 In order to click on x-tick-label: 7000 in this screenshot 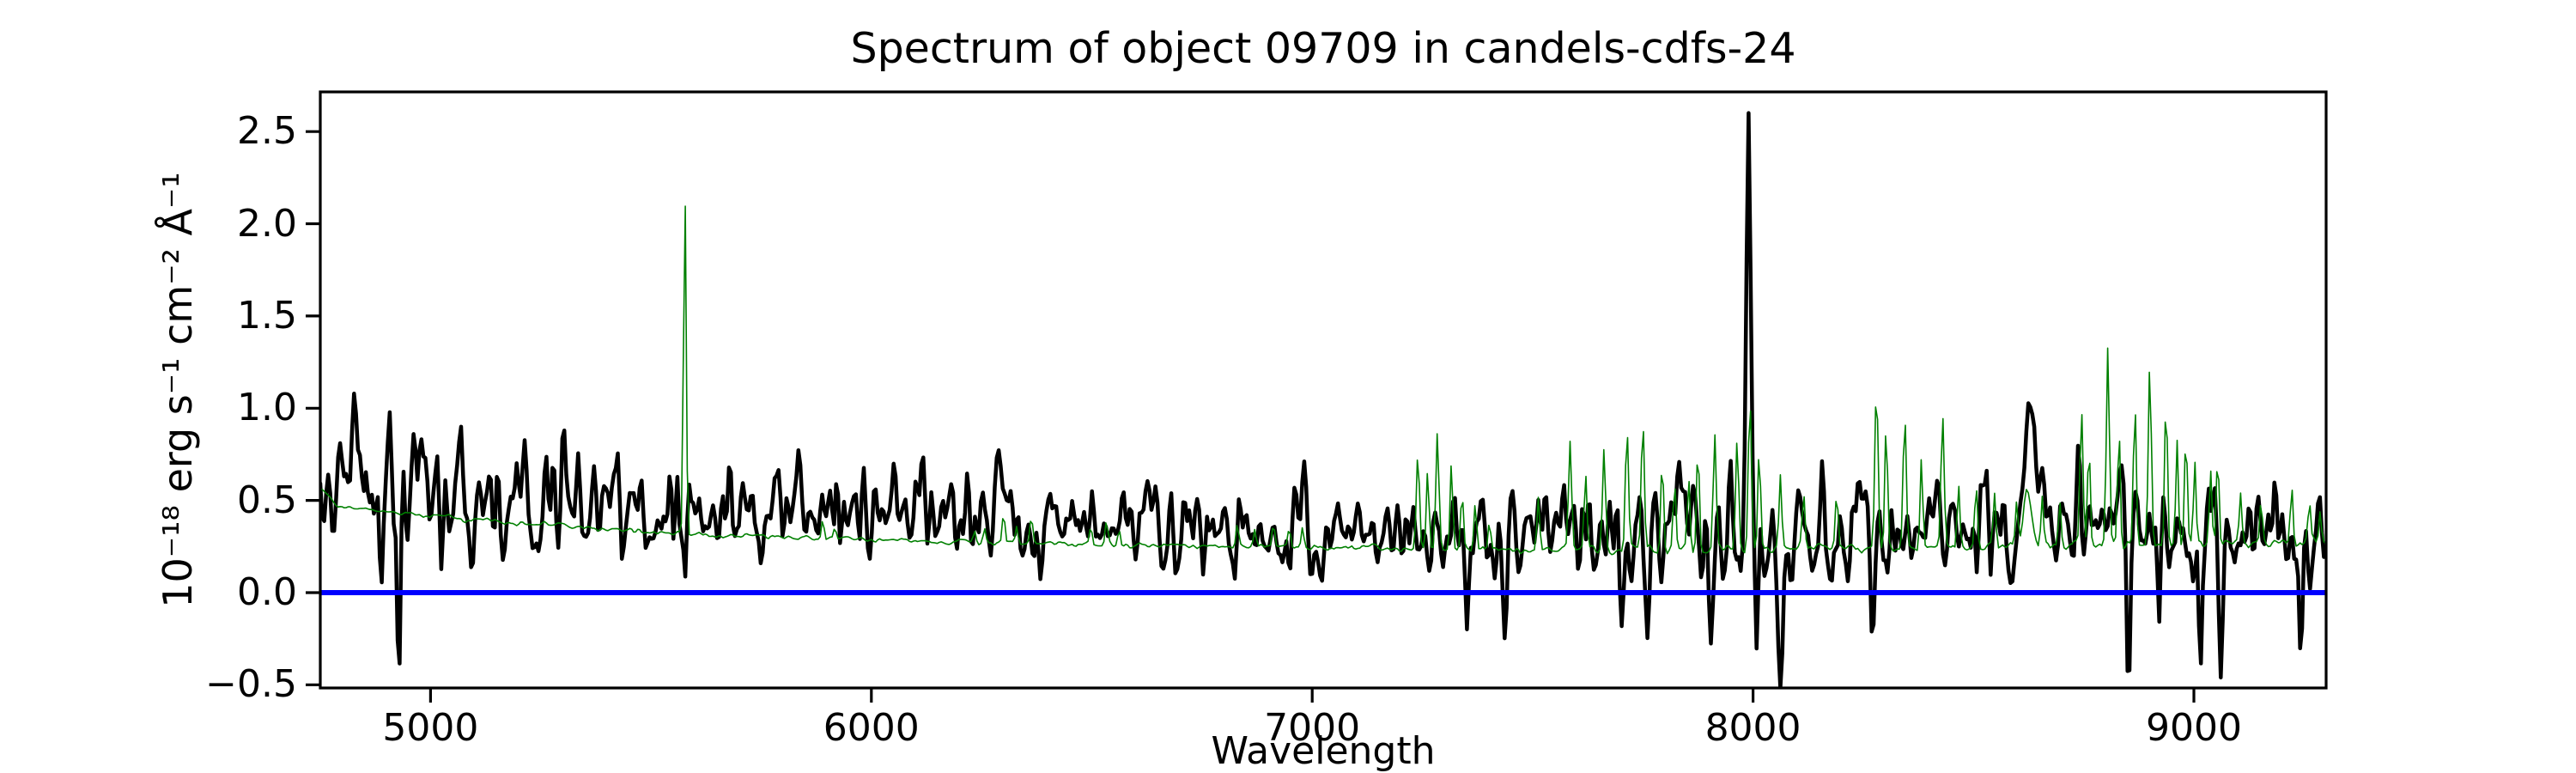, I will do `click(1312, 728)`.